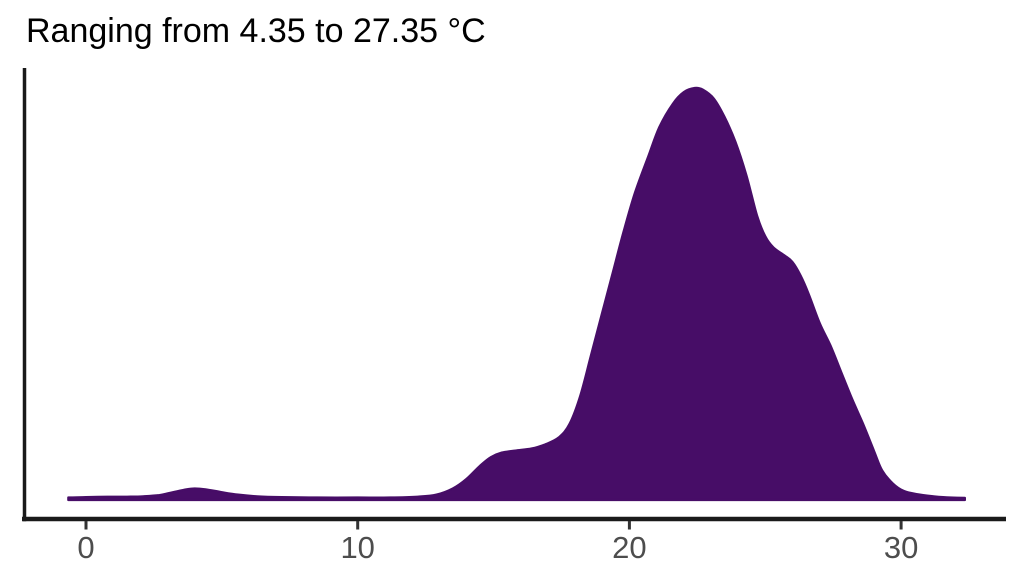 The width and height of the screenshot is (1024, 576). Describe the element at coordinates (629, 547) in the screenshot. I see `x-tick-label: 20` at that location.